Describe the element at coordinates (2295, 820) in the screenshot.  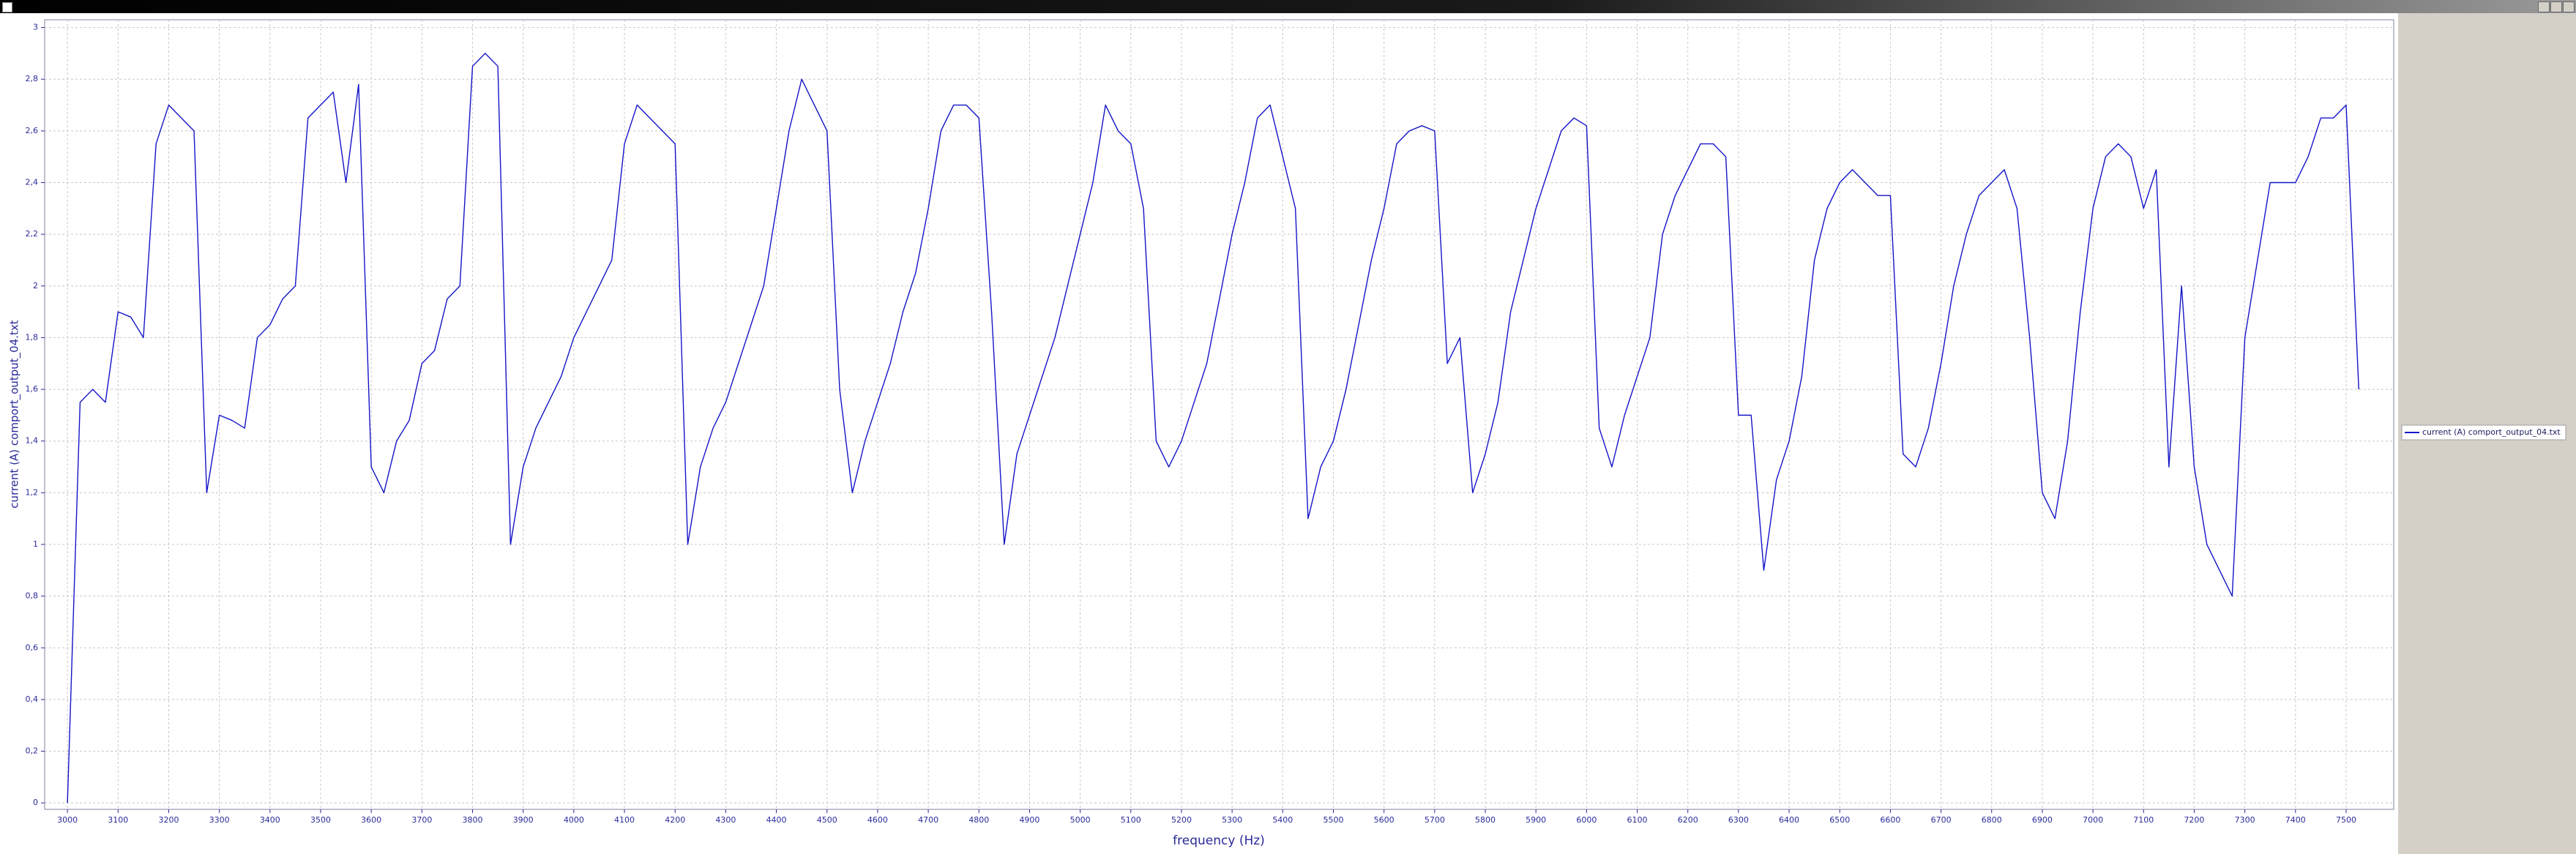
I see `x-tick-label: 7400` at that location.